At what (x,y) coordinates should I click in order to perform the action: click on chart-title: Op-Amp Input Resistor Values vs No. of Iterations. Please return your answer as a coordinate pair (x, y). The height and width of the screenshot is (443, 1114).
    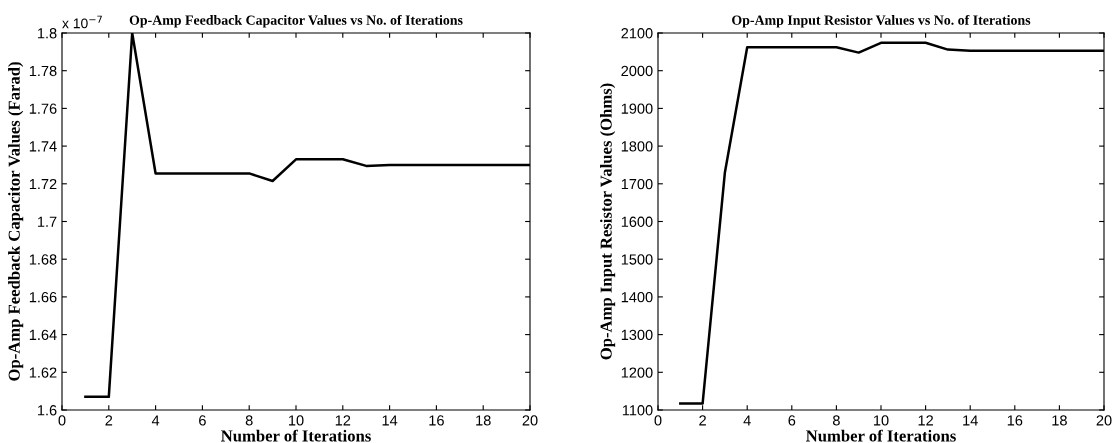
    Looking at the image, I should click on (881, 21).